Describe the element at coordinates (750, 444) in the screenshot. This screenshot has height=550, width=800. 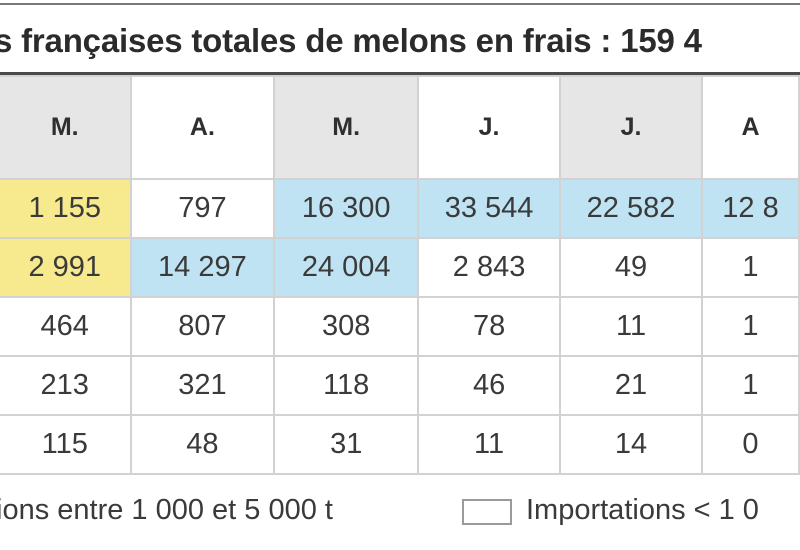
I see `table-cell: 0` at that location.